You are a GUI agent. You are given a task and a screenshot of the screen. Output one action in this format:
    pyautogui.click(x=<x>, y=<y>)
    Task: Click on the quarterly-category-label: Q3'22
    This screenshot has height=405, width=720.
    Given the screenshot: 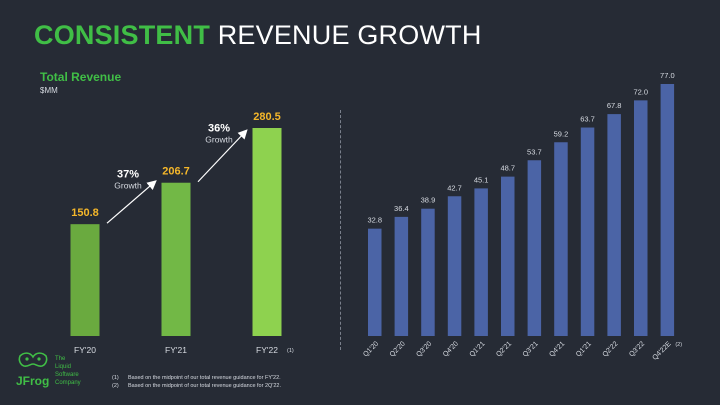 What is the action you would take?
    pyautogui.click(x=637, y=349)
    